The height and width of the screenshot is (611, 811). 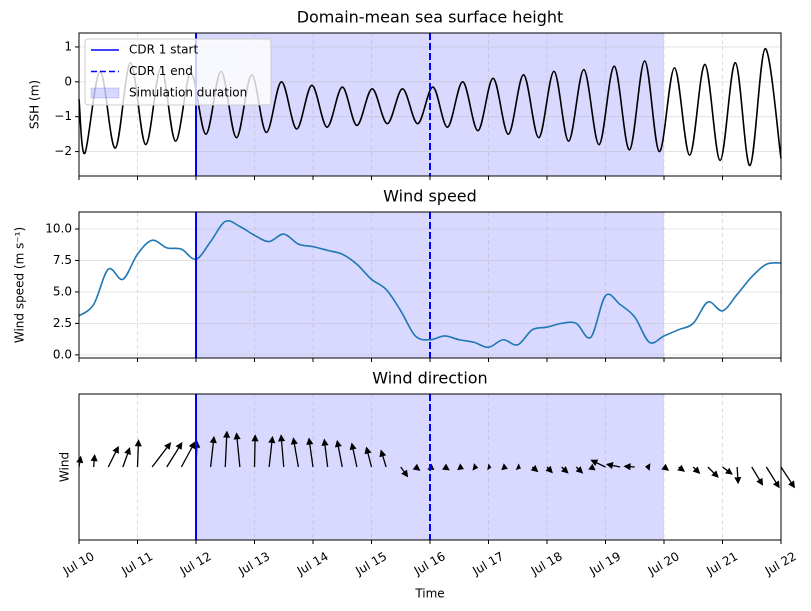 I want to click on x-tick-label: Jul 17, so click(x=487, y=563).